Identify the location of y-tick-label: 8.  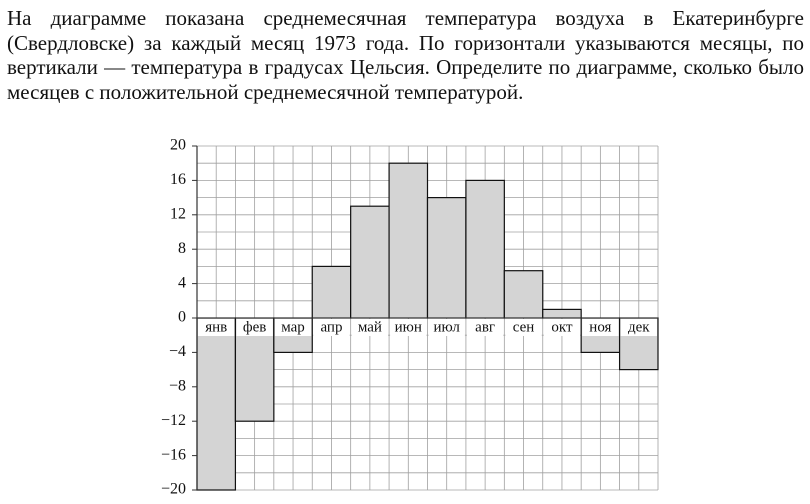
(182, 248).